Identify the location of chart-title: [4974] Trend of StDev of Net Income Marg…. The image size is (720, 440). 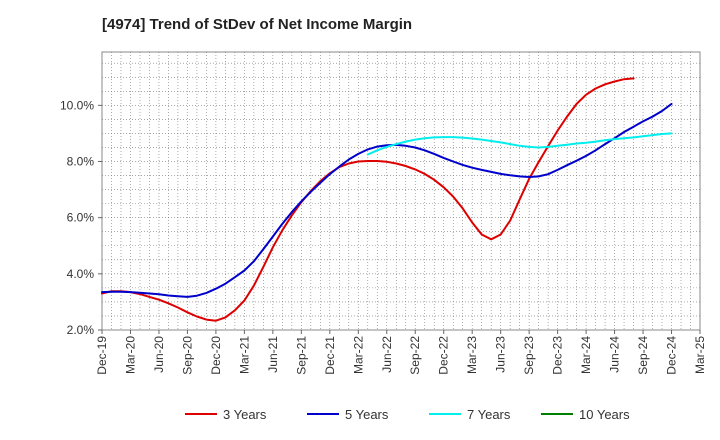
(257, 24).